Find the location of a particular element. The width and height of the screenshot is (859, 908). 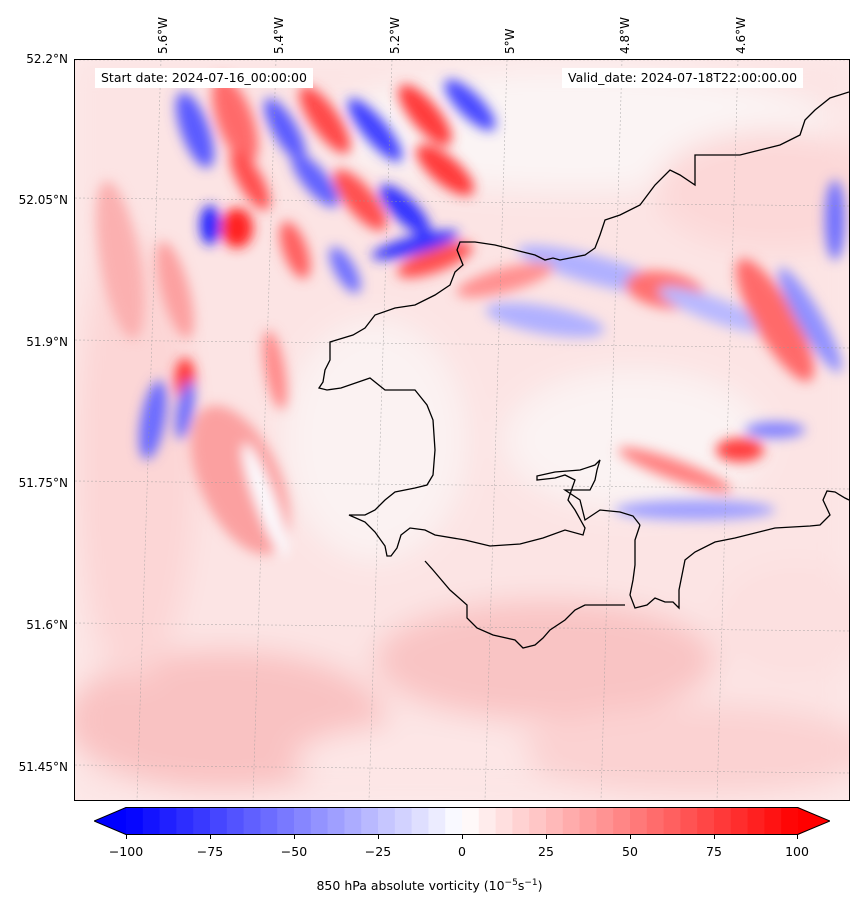

start-date-label: Start date: 2024-07-16_00:00:00 is located at coordinates (204, 78).